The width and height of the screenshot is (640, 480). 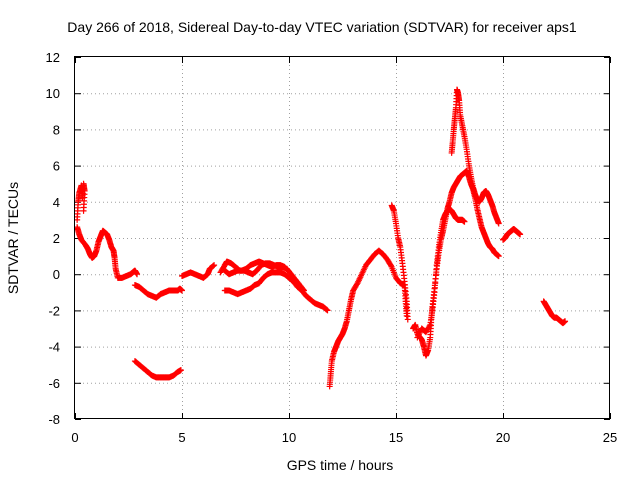 What do you see at coordinates (610, 437) in the screenshot?
I see `x-tick-label: 25` at bounding box center [610, 437].